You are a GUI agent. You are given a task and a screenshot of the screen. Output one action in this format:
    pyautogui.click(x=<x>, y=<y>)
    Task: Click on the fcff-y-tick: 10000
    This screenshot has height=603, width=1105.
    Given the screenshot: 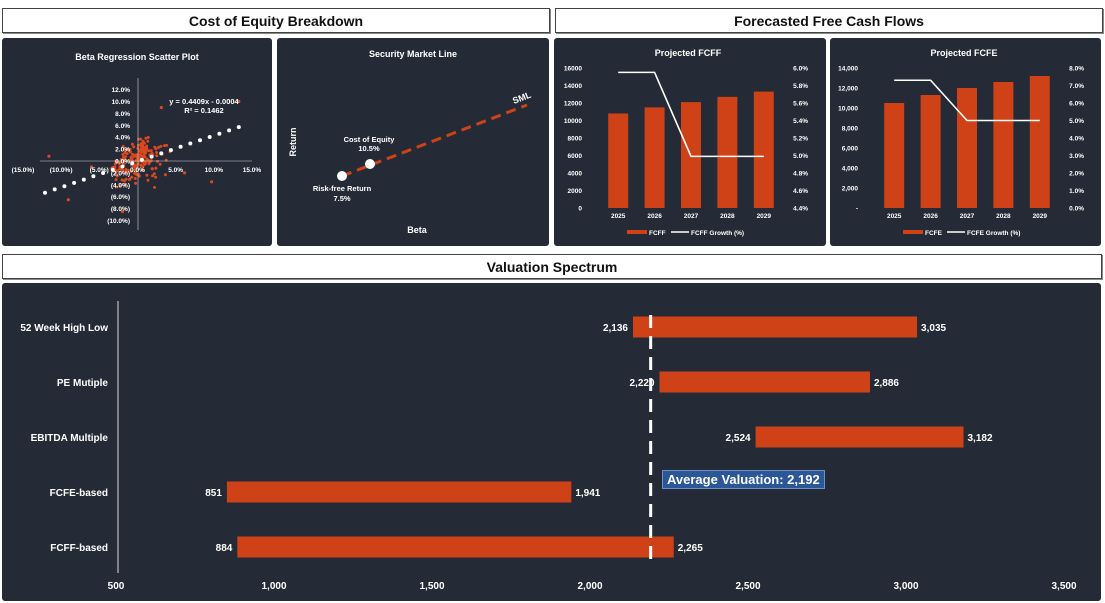 What is the action you would take?
    pyautogui.click(x=573, y=121)
    